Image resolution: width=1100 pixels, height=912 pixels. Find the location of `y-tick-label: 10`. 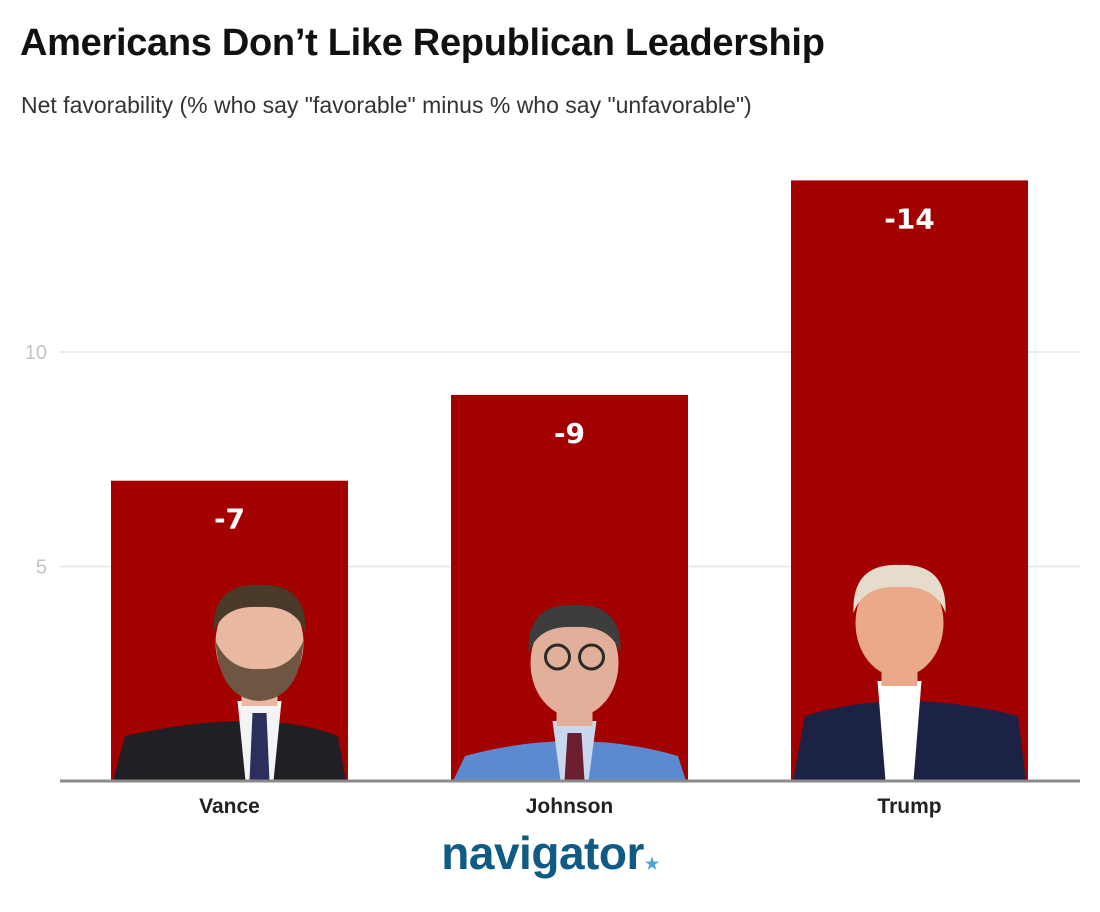

y-tick-label: 10 is located at coordinates (36, 353).